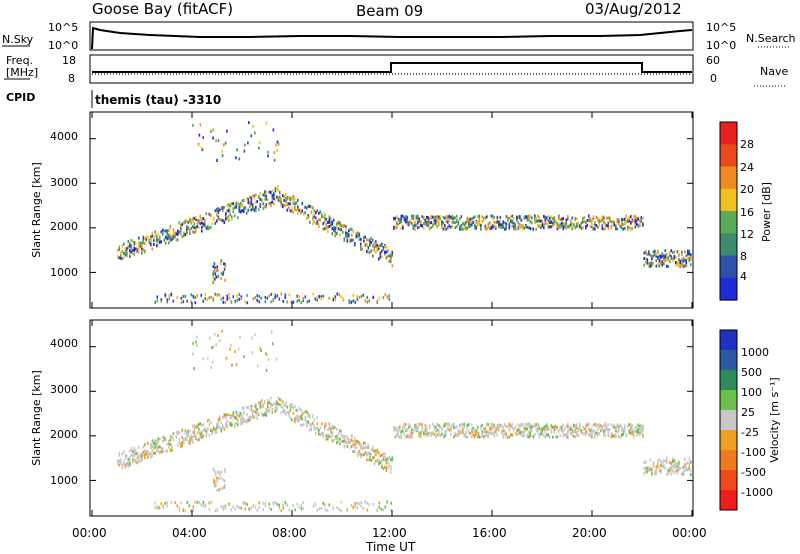  What do you see at coordinates (753, 452) in the screenshot?
I see `velocity-cbar-tick-m100: -100` at bounding box center [753, 452].